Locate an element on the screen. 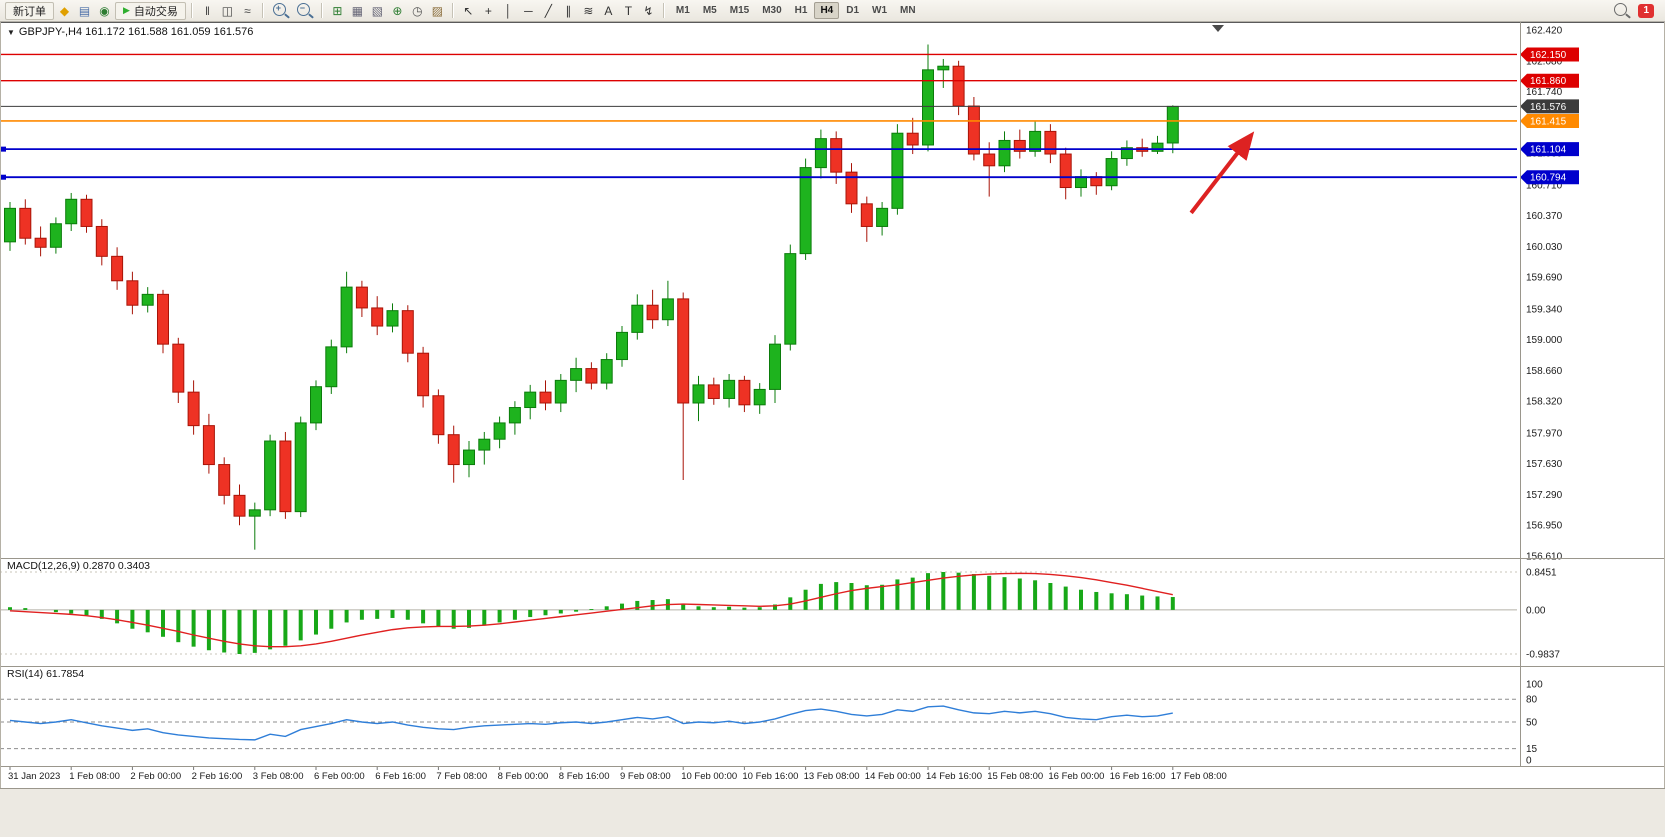 The width and height of the screenshot is (1665, 837). tile-windows-icon: ⊞ is located at coordinates (337, 10).